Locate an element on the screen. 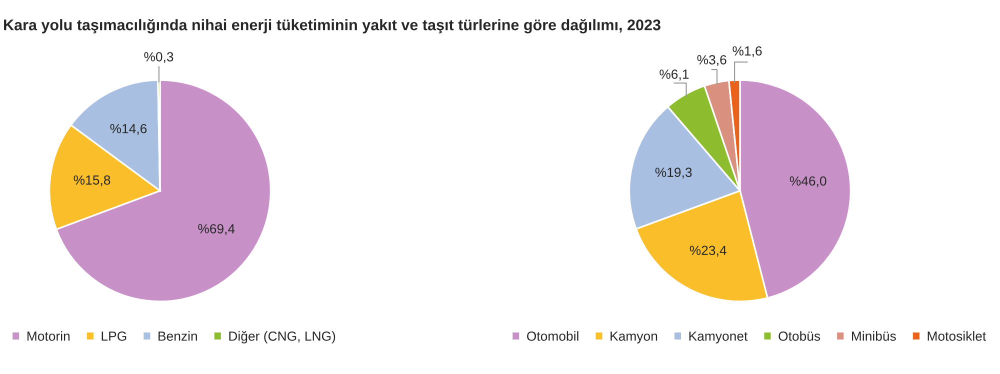  data-label: %46,0 is located at coordinates (808, 182).